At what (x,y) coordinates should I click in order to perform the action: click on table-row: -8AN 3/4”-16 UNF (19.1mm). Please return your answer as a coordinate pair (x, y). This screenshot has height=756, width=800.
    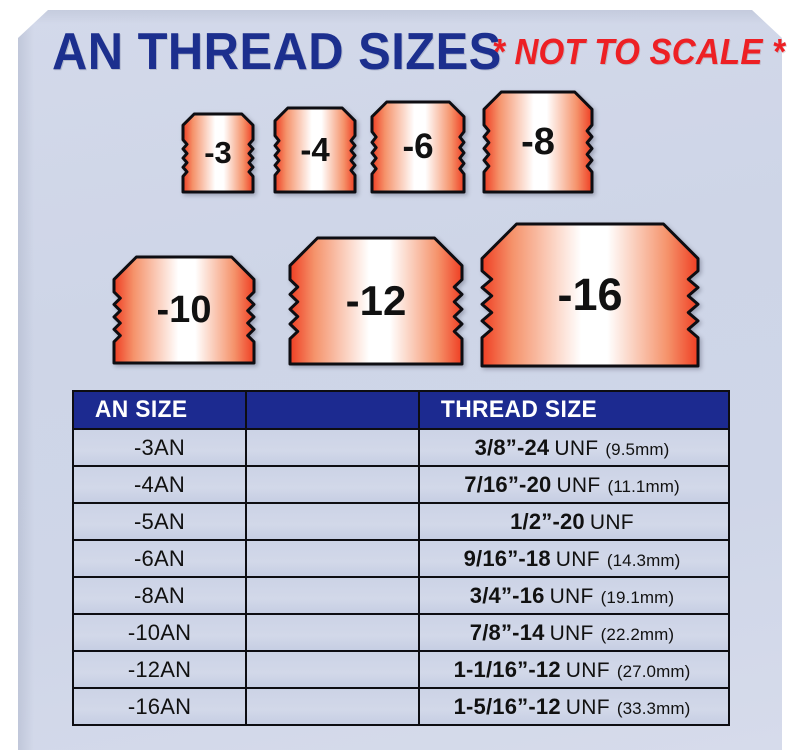
    Looking at the image, I should click on (401, 595).